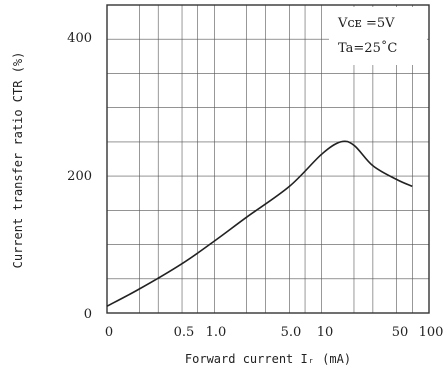 The image size is (446, 377). What do you see at coordinates (268, 359) in the screenshot?
I see `x-axis-label: Forward current Iᵣ (mA)` at bounding box center [268, 359].